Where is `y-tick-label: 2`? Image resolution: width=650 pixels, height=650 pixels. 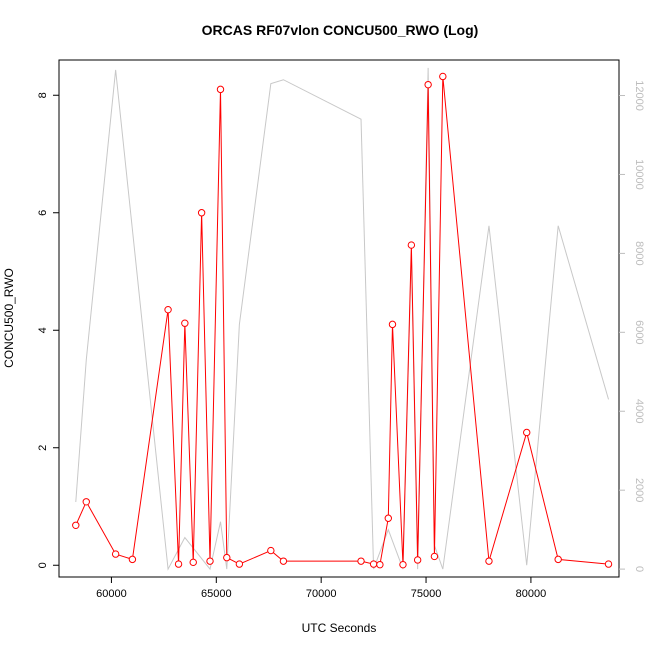
y-tick-label: 2 is located at coordinates (43, 448).